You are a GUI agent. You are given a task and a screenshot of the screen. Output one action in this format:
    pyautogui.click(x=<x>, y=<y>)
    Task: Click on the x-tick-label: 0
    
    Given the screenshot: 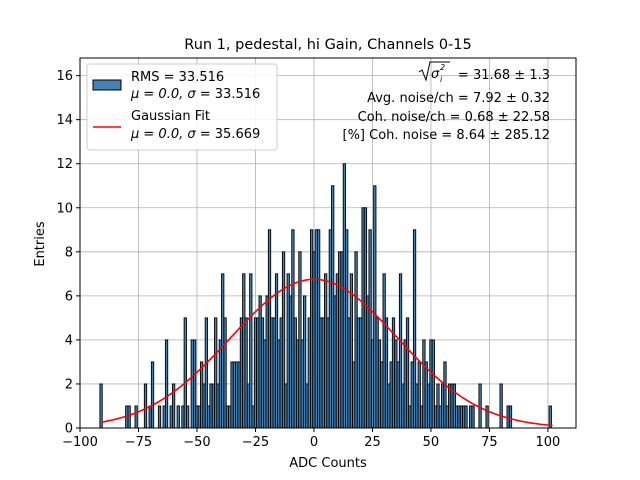 What is the action you would take?
    pyautogui.click(x=314, y=442)
    